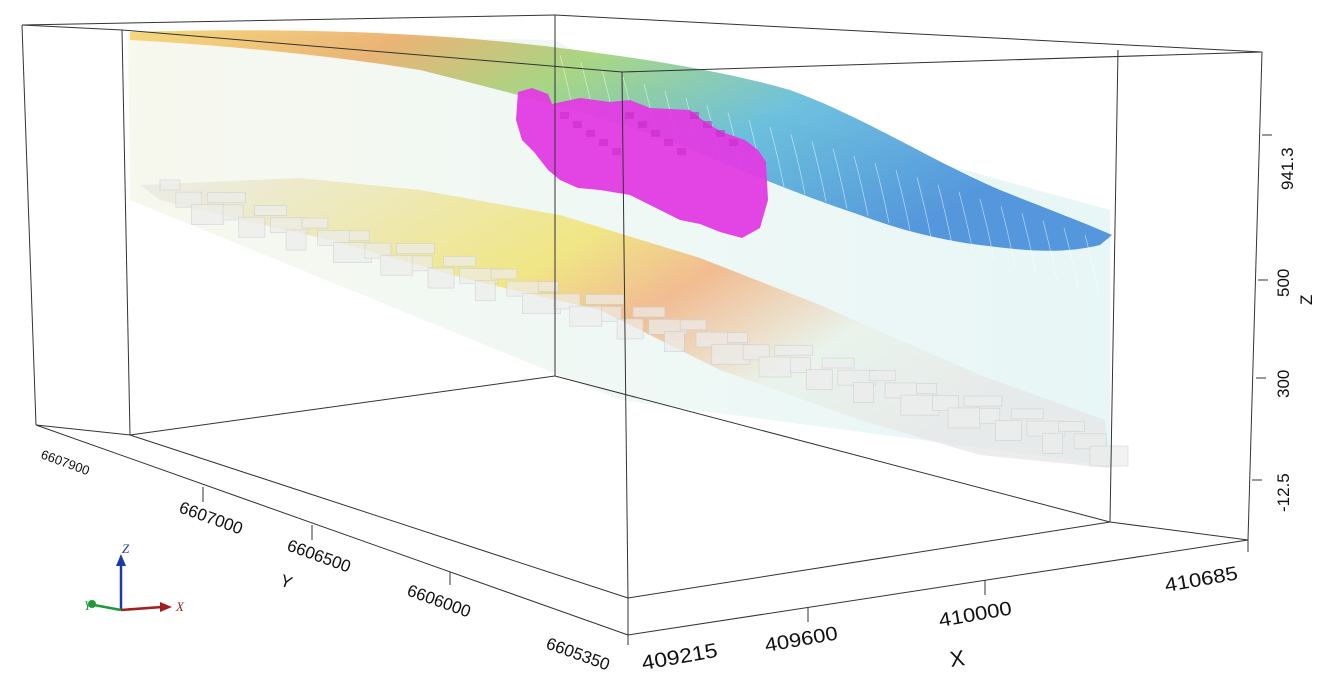 Image resolution: width=1324 pixels, height=700 pixels. I want to click on x-tick-label: 410000, so click(975, 615).